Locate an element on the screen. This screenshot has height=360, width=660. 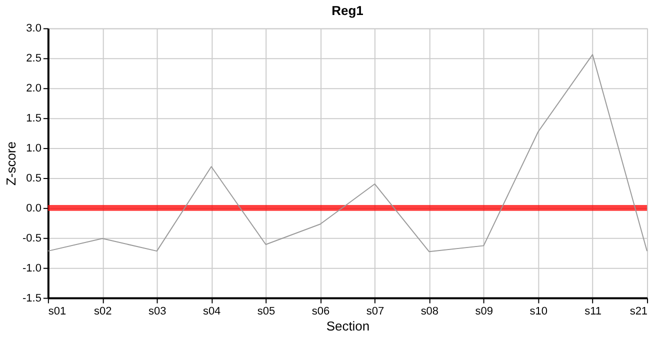
x-tick-label: s06 is located at coordinates (321, 311).